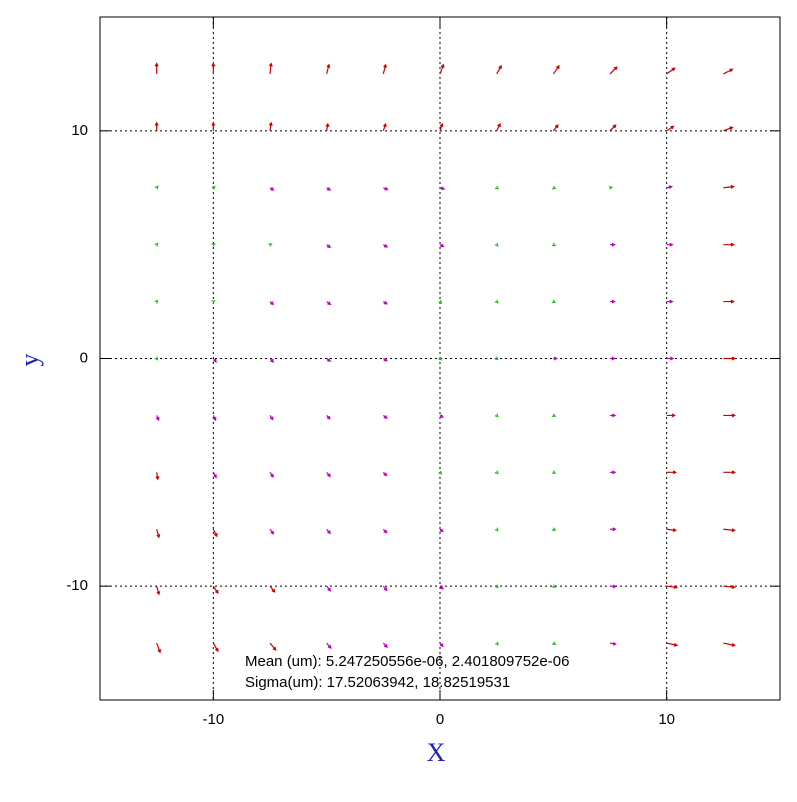 Image resolution: width=797 pixels, height=802 pixels. I want to click on x-tick-label: -10, so click(213, 719).